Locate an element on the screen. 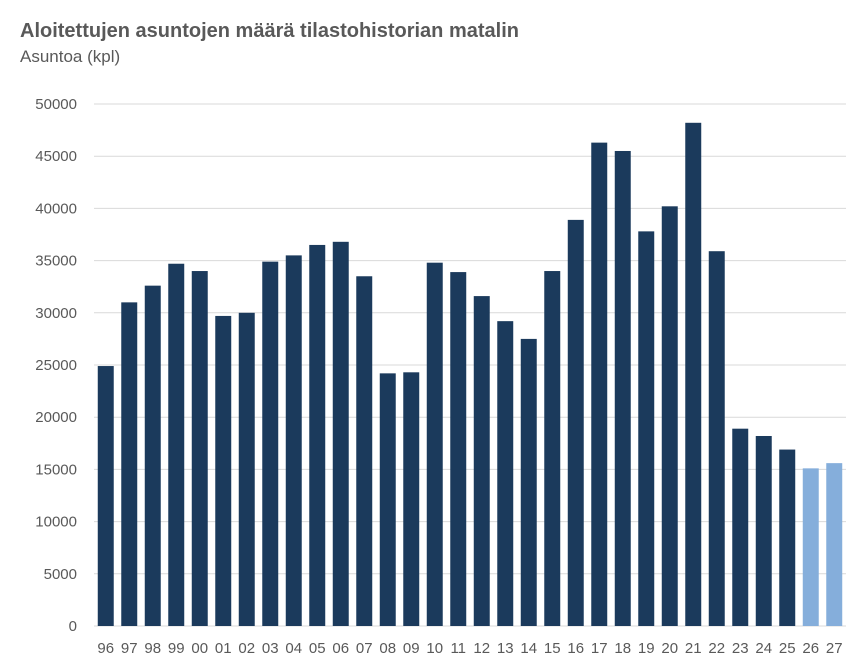 Image resolution: width=859 pixels, height=667 pixels. y-tick-label: 40000 is located at coordinates (56, 208).